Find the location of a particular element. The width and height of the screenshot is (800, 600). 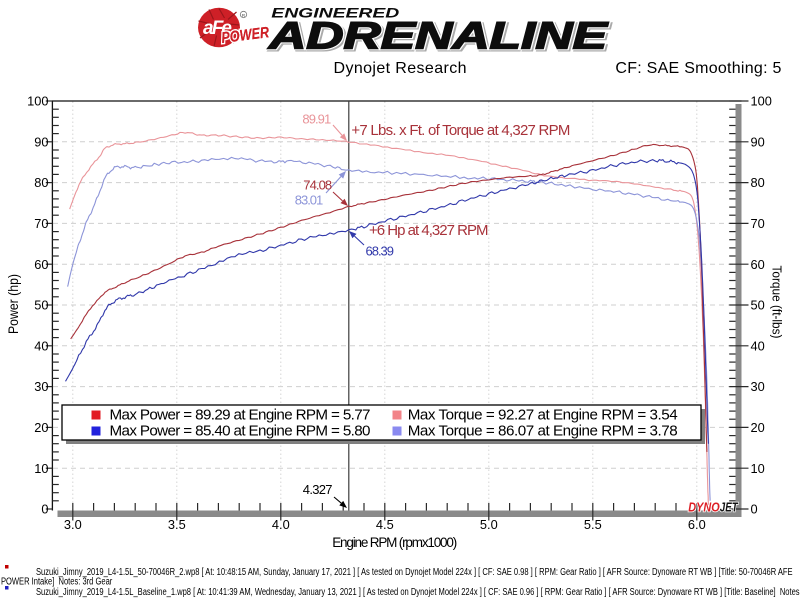

svg-text: Engine RPM (rpmx1000) is located at coordinates (394, 542).